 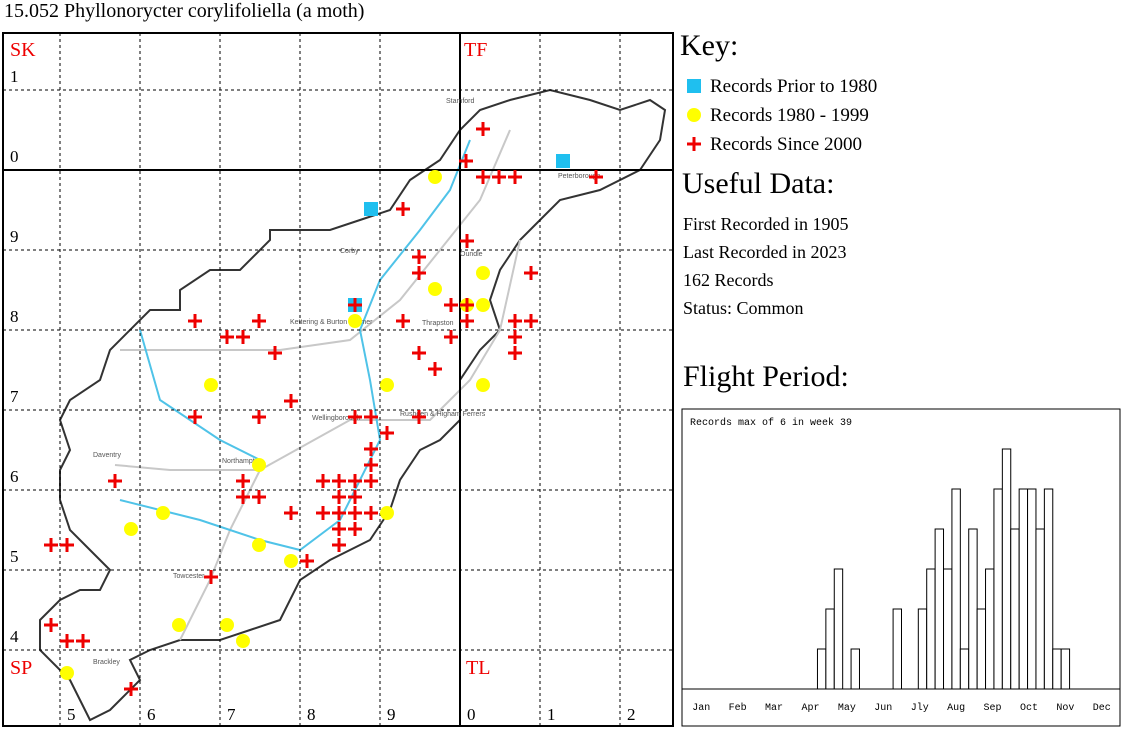 What do you see at coordinates (1065, 708) in the screenshot?
I see `month-label: Nov` at bounding box center [1065, 708].